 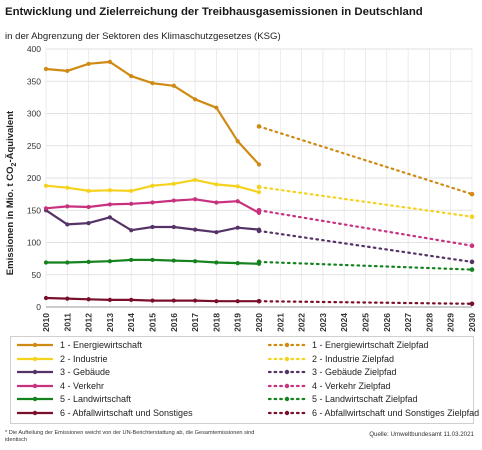 I want to click on x-tick-label: 2015, so click(x=153, y=322).